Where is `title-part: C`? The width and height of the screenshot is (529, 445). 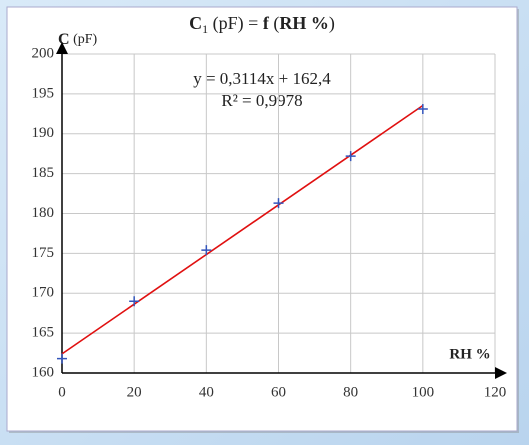 title-part: C is located at coordinates (195, 23).